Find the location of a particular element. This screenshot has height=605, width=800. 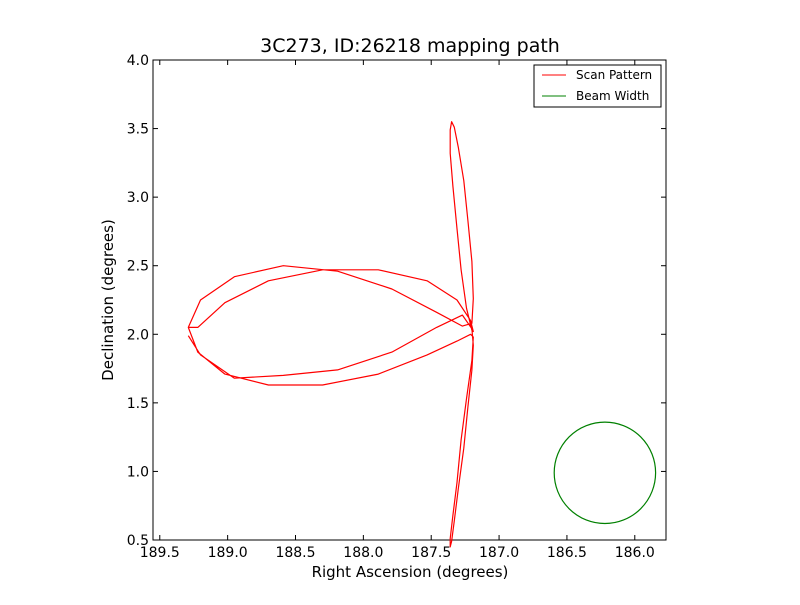

y-tick-label: 2.5 is located at coordinates (138, 267).